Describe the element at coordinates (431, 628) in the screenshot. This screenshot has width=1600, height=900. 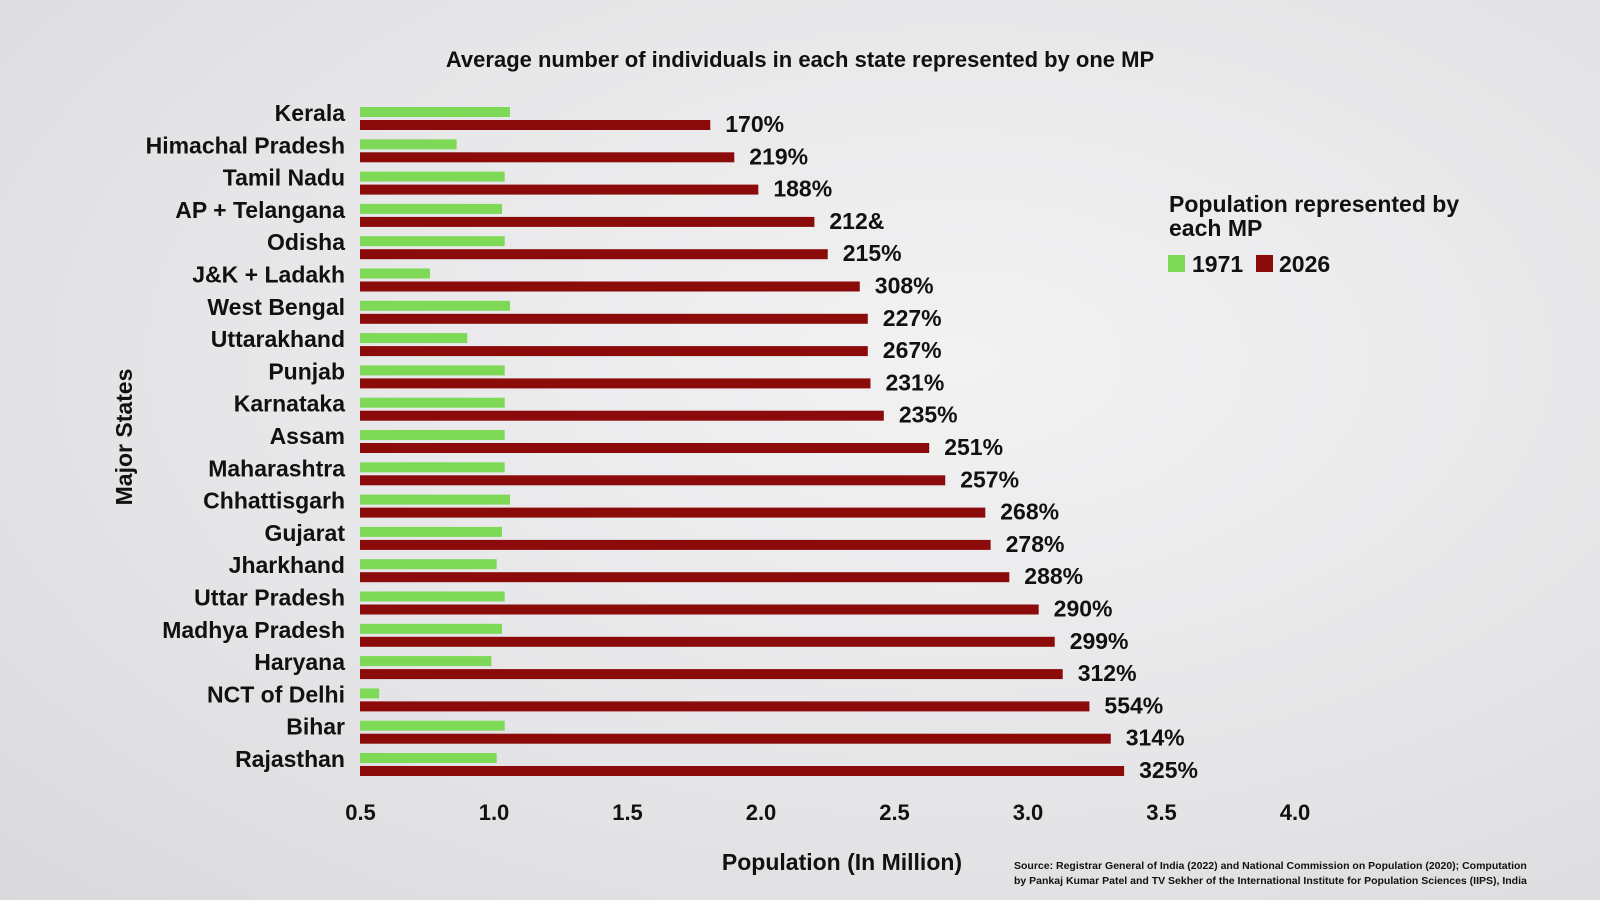
I see `bar-1971-madhya-pradesh` at that location.